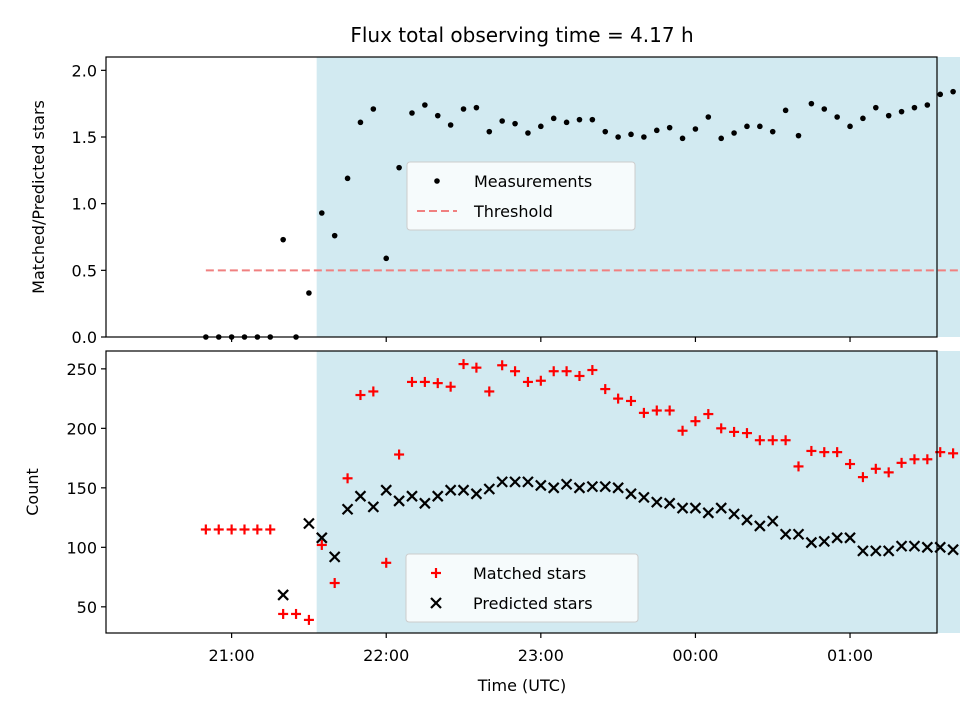 The width and height of the screenshot is (960, 720). I want to click on chart-title: Flux total observing time = 4.17 h, so click(521, 35).